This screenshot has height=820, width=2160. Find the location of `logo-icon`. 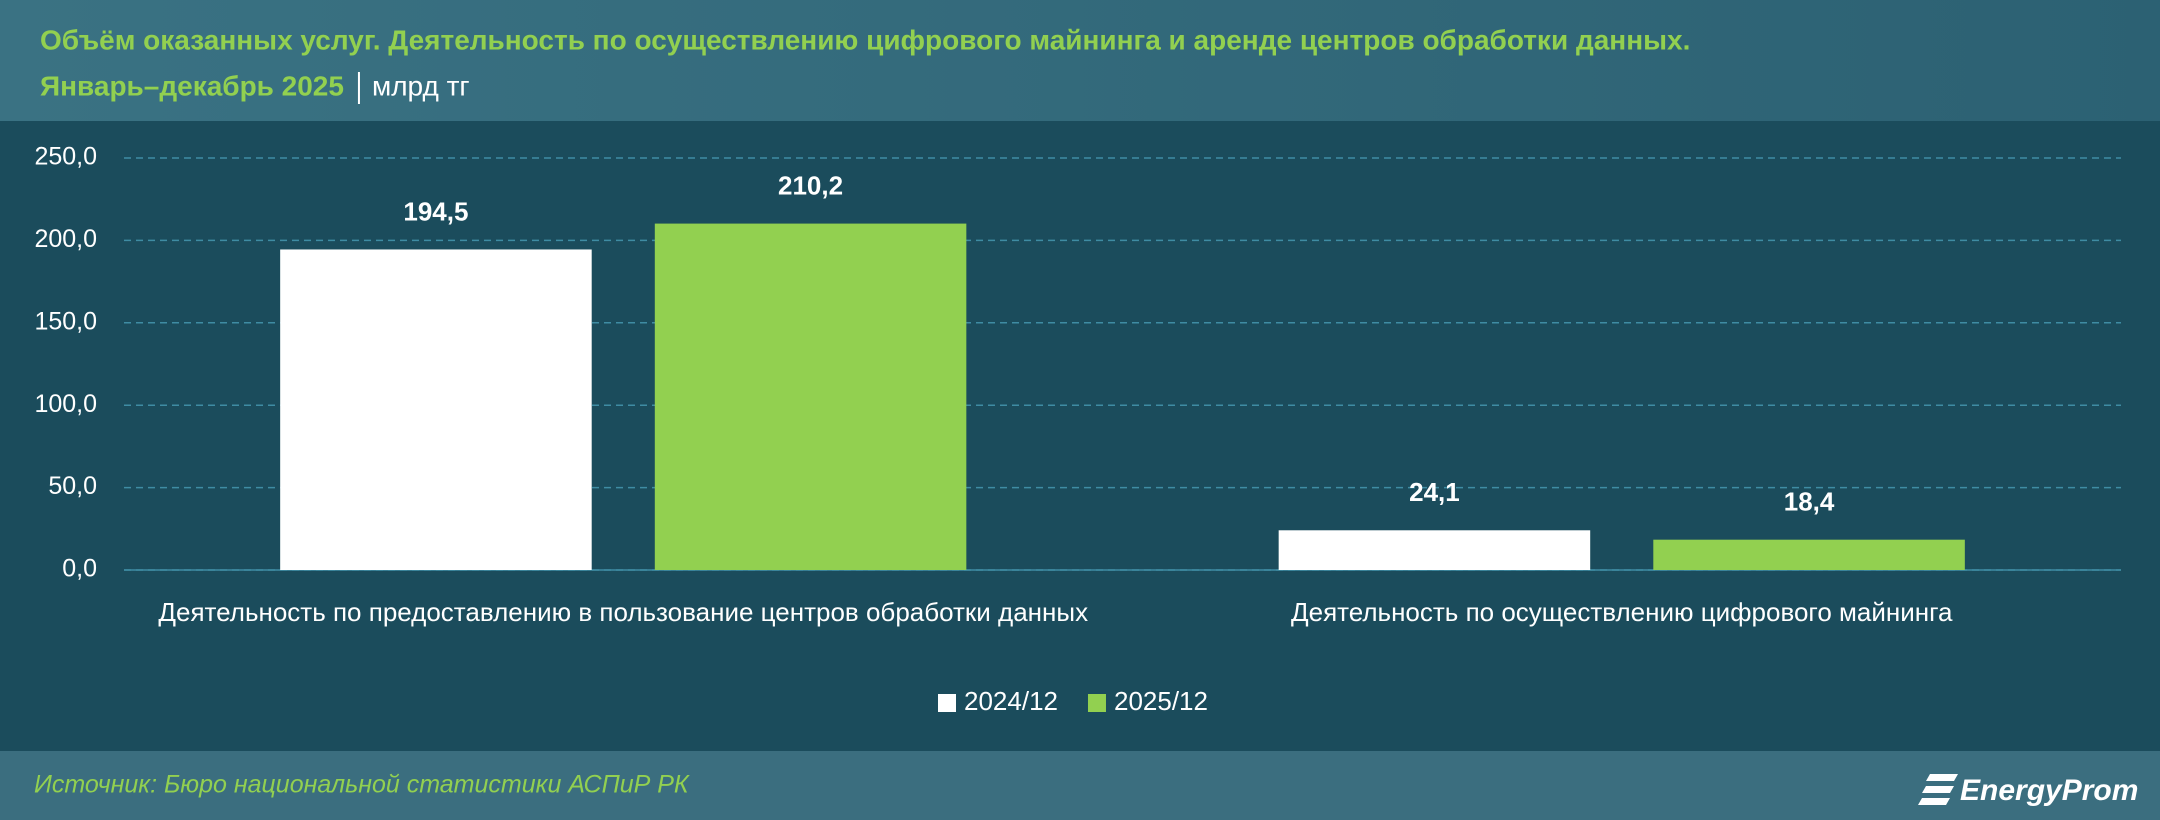

logo-icon is located at coordinates (1938, 789).